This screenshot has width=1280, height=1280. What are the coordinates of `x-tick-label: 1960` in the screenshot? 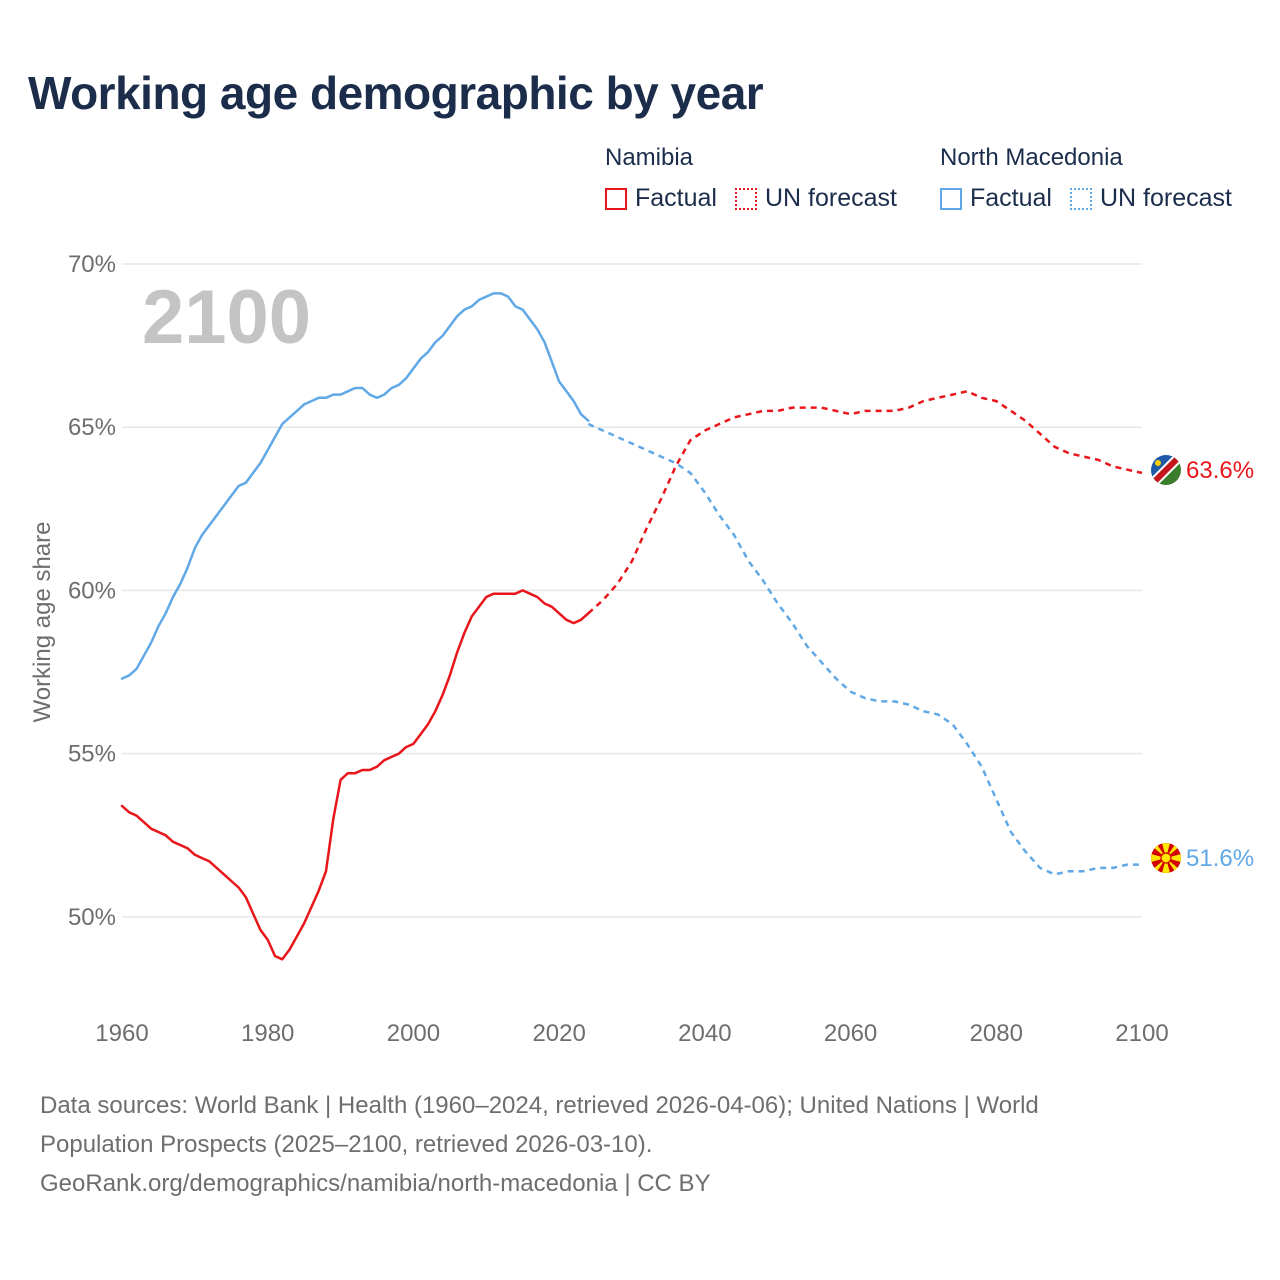 It's located at (121, 1033).